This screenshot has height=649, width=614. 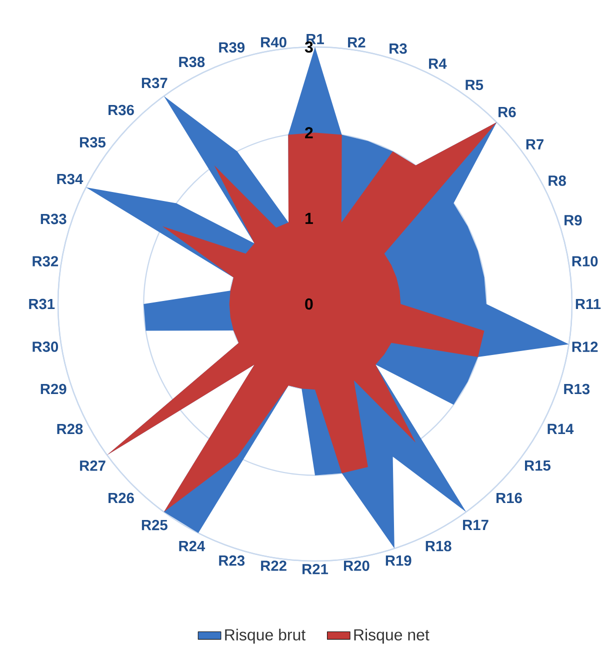 I want to click on legend-label: Risque net, so click(x=392, y=636).